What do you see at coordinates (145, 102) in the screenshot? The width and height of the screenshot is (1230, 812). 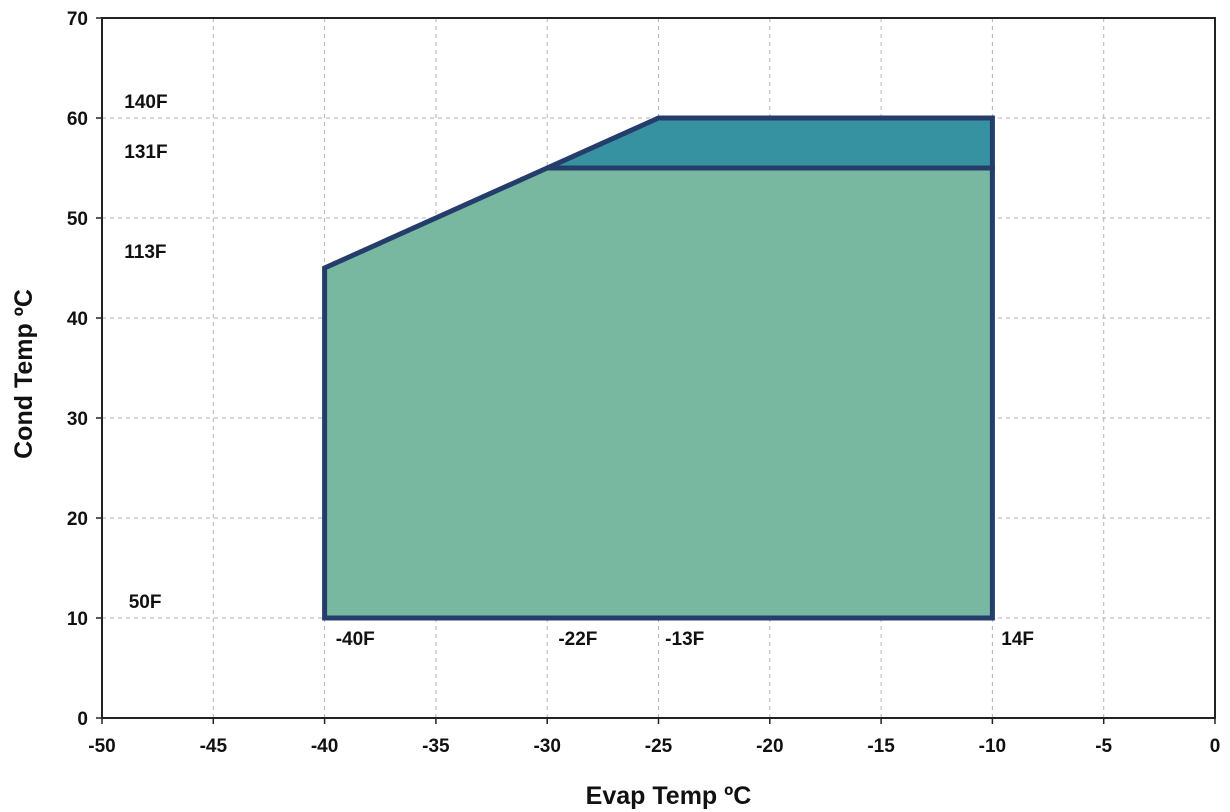 I see `temperature-annotation: 140F` at bounding box center [145, 102].